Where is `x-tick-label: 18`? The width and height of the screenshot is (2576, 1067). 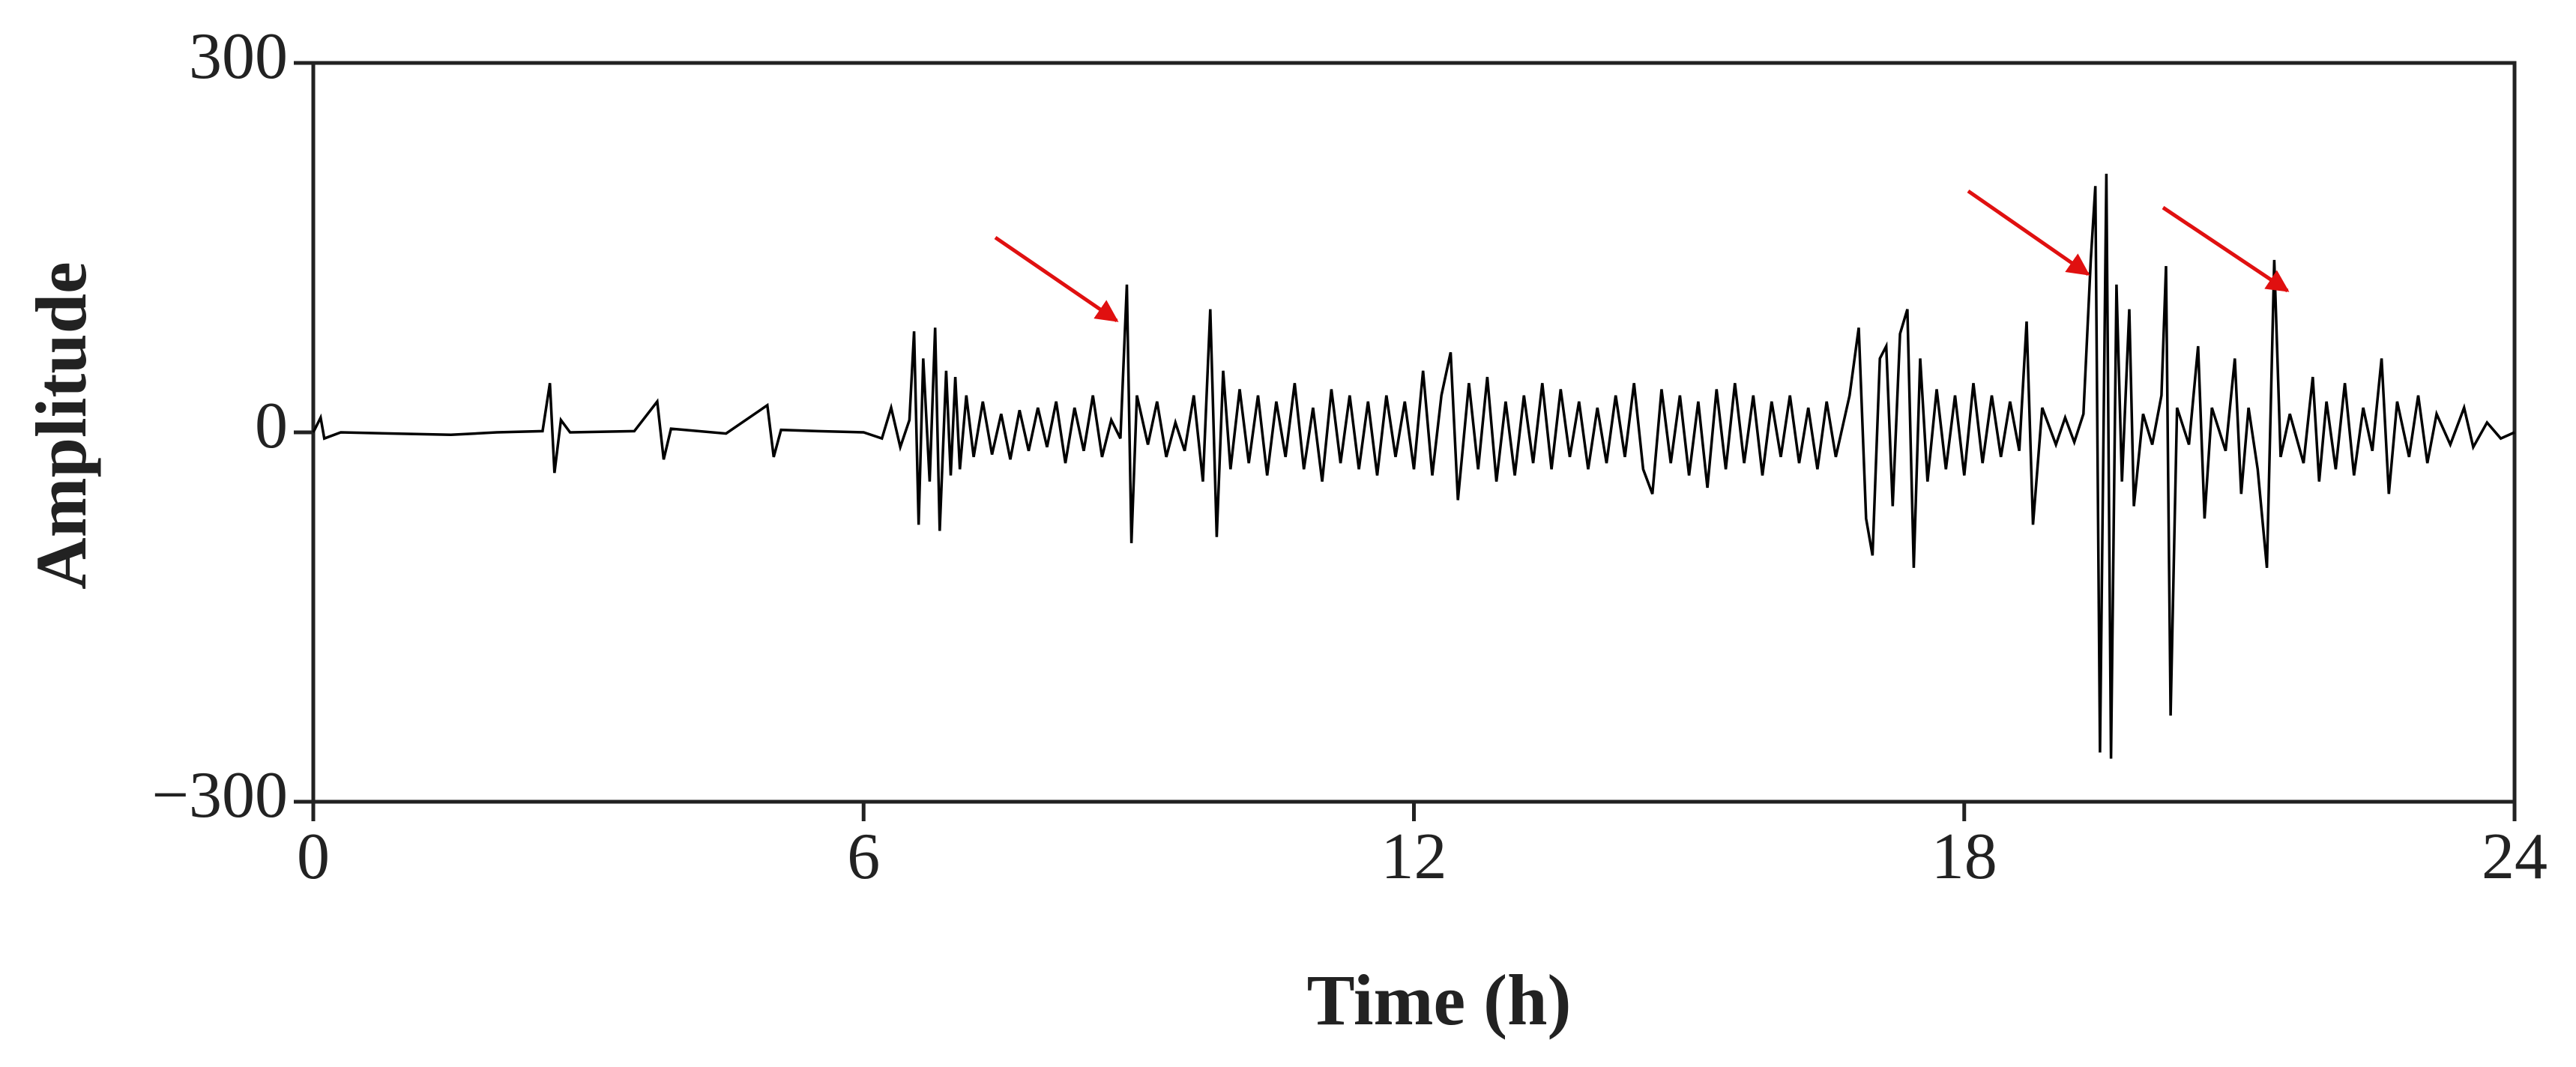
x-tick-label: 18 is located at coordinates (1964, 856).